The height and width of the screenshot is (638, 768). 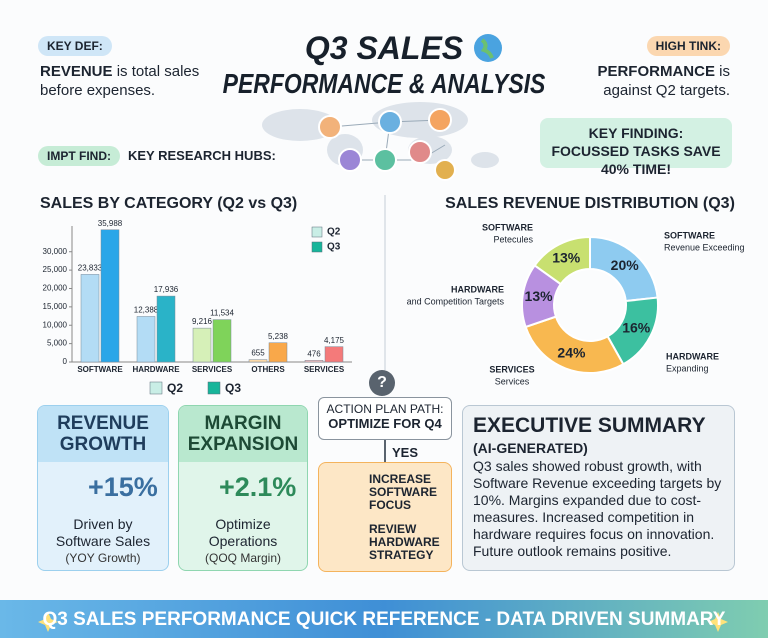 I want to click on y-tick-label: 30,000, so click(x=55, y=251).